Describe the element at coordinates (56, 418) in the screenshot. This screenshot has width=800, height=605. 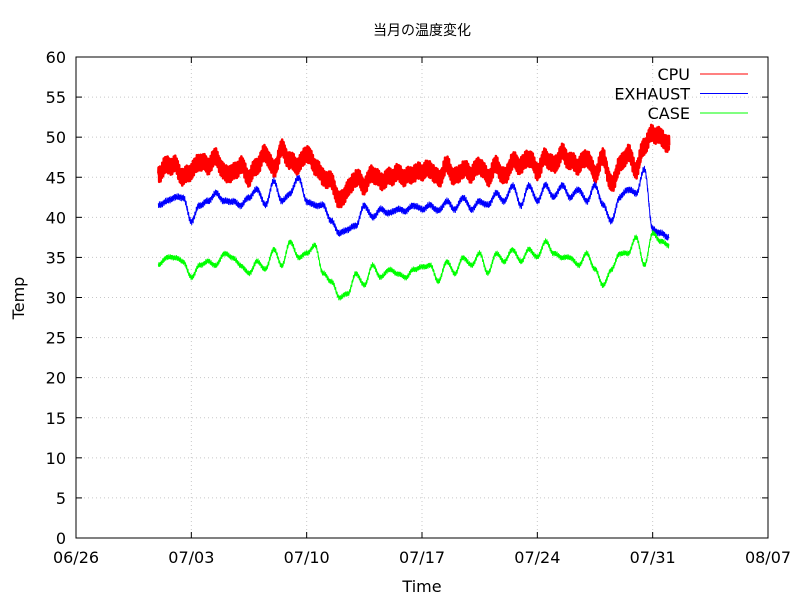
I see `y-tick-label: 15` at that location.